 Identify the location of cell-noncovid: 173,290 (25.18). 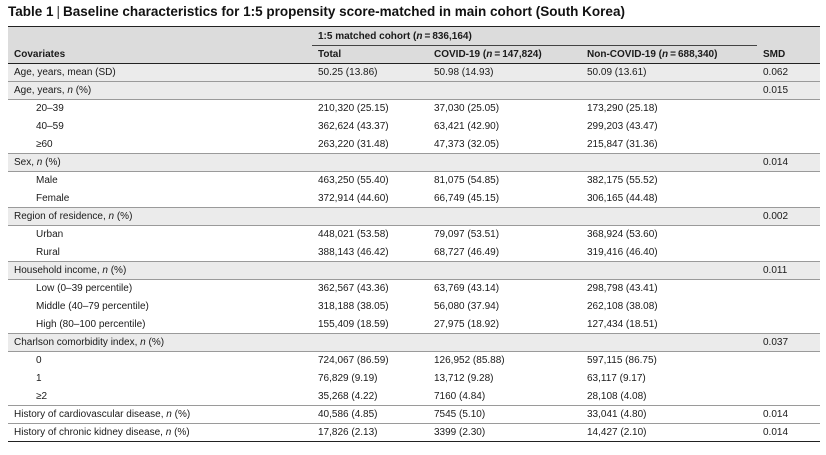
(669, 108).